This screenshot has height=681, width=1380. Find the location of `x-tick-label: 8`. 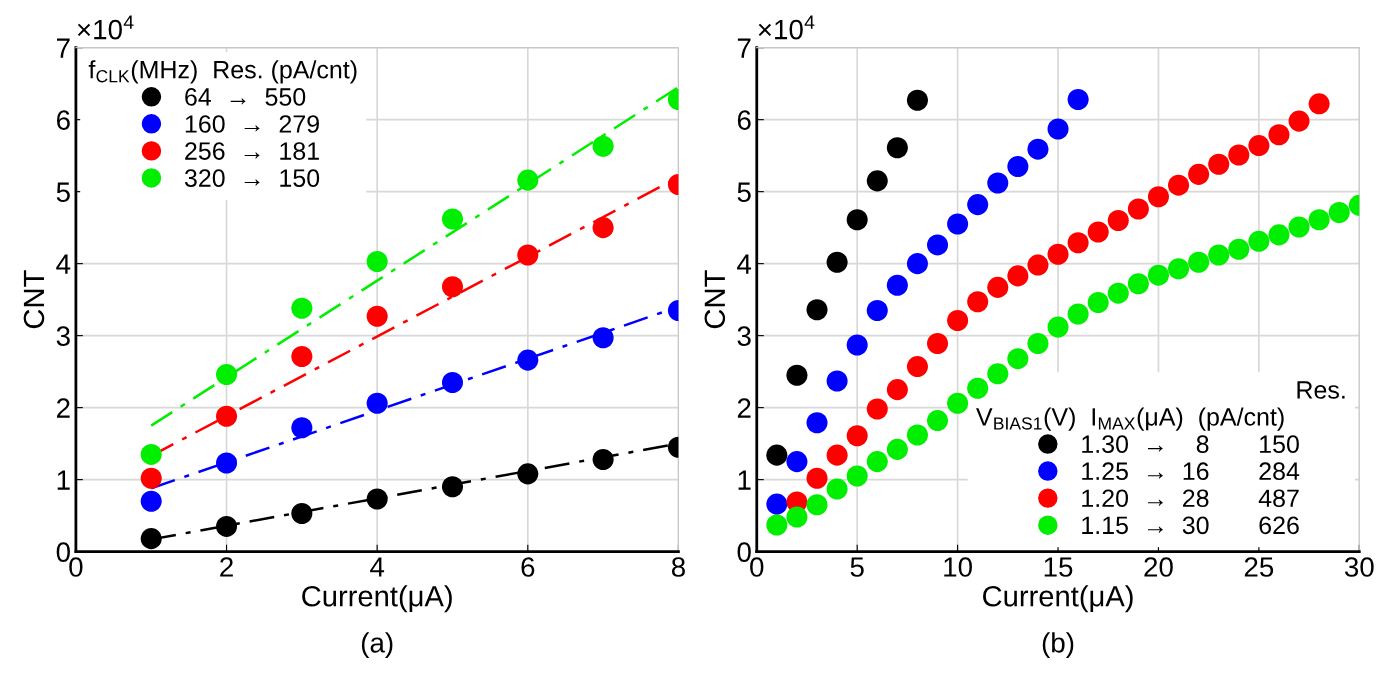

x-tick-label: 8 is located at coordinates (678, 567).